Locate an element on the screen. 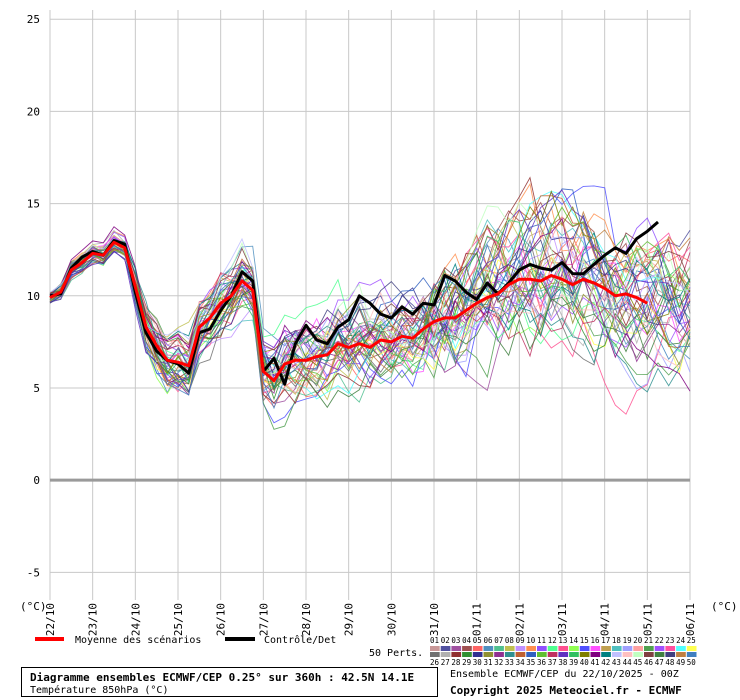 The image size is (740, 700). x-tick-label: 06/11 is located at coordinates (690, 619).